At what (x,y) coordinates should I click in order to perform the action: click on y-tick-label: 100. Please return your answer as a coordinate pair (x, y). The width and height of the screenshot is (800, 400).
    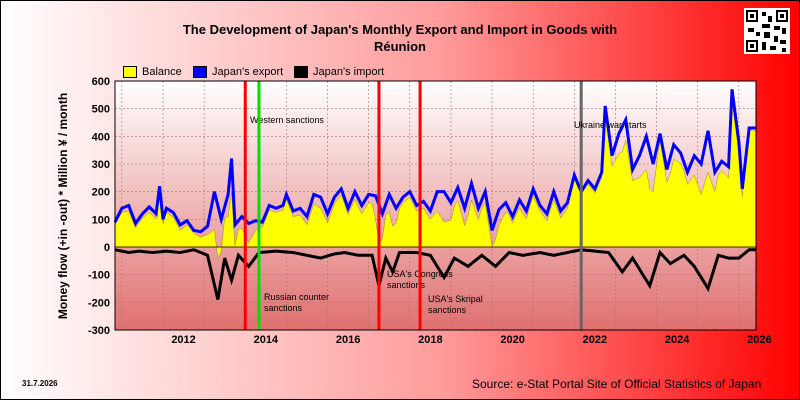
    Looking at the image, I should click on (101, 220).